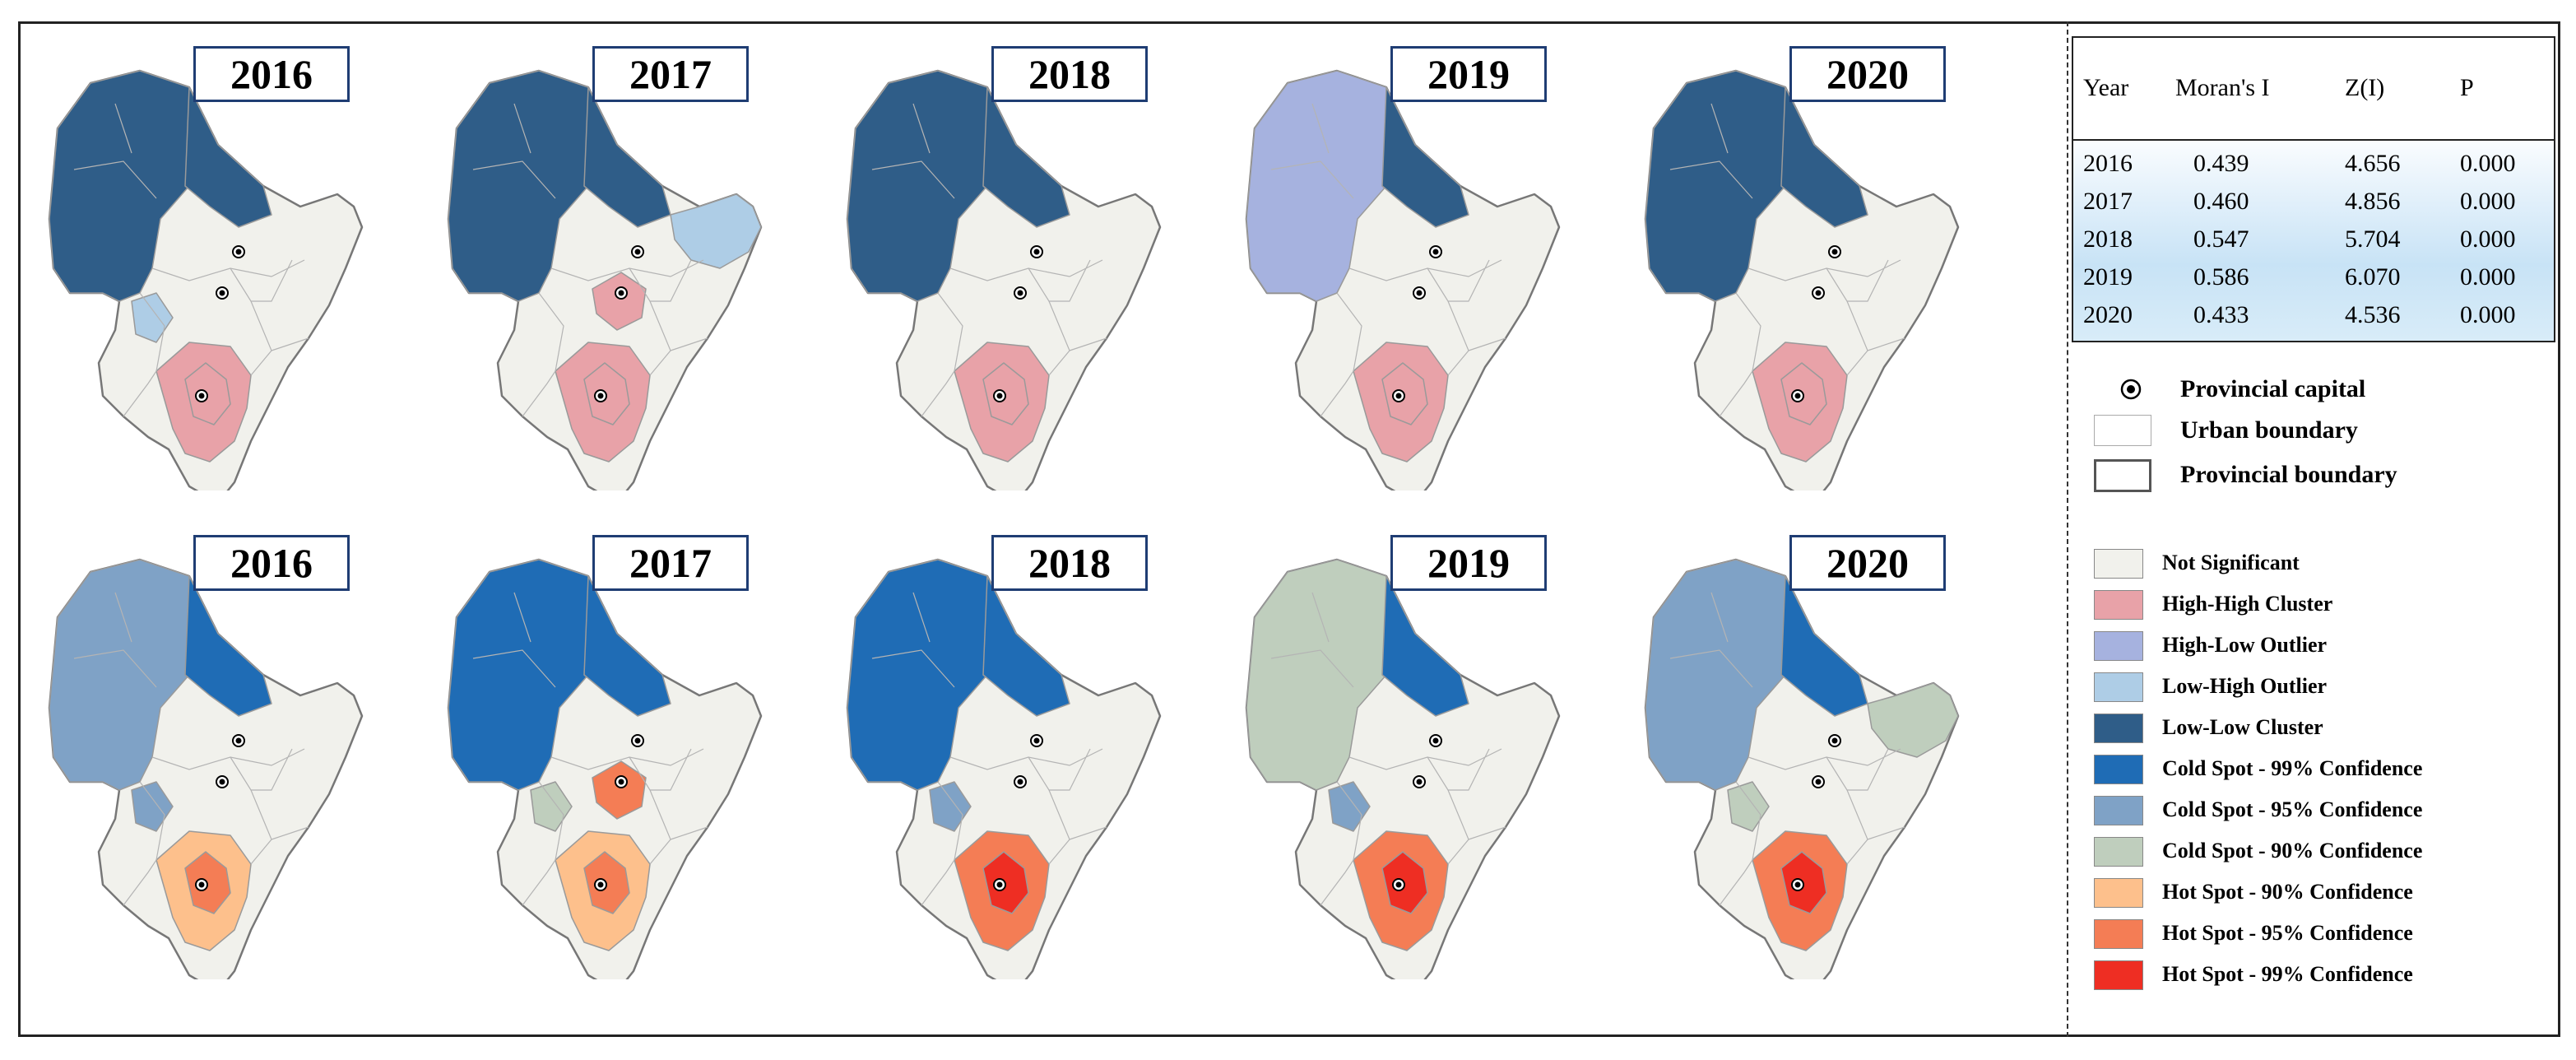 Image resolution: width=2576 pixels, height=1060 pixels. I want to click on row-year: 2016, so click(2108, 163).